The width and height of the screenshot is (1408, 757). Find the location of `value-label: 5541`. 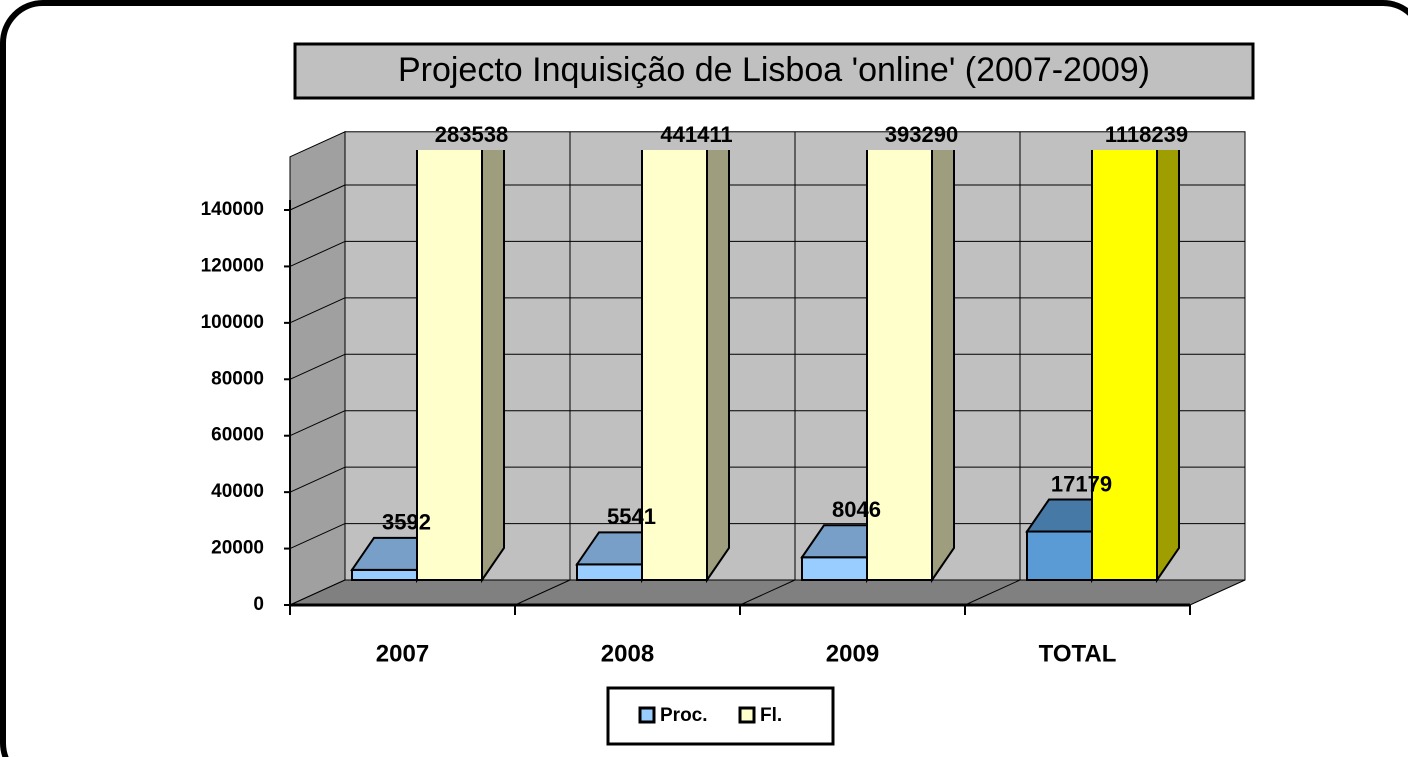

value-label: 5541 is located at coordinates (631, 516).